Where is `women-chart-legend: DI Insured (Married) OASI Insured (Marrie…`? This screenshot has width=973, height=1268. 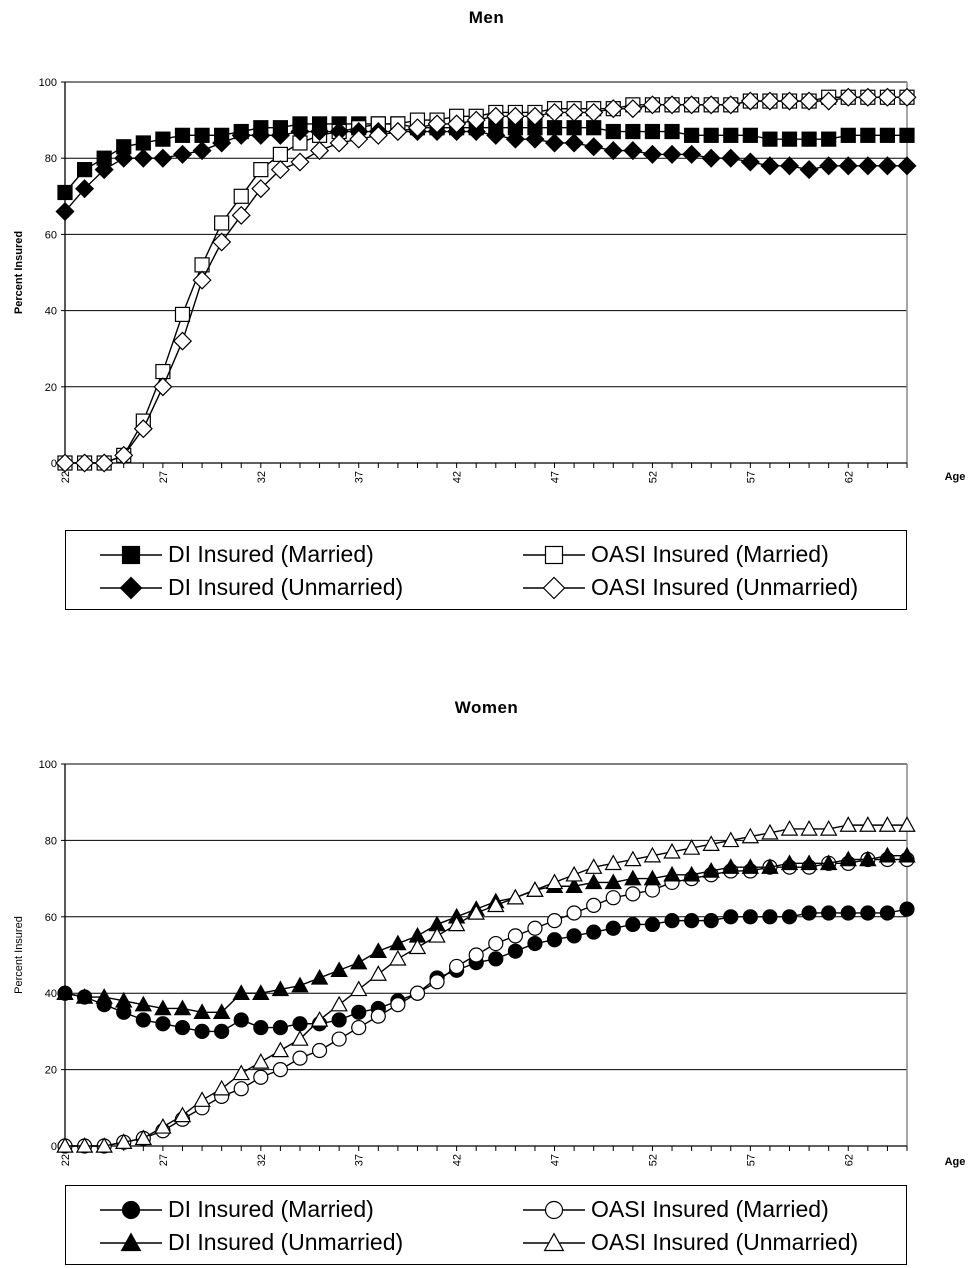
women-chart-legend: DI Insured (Married) OASI Insured (Marrie… is located at coordinates (486, 1225).